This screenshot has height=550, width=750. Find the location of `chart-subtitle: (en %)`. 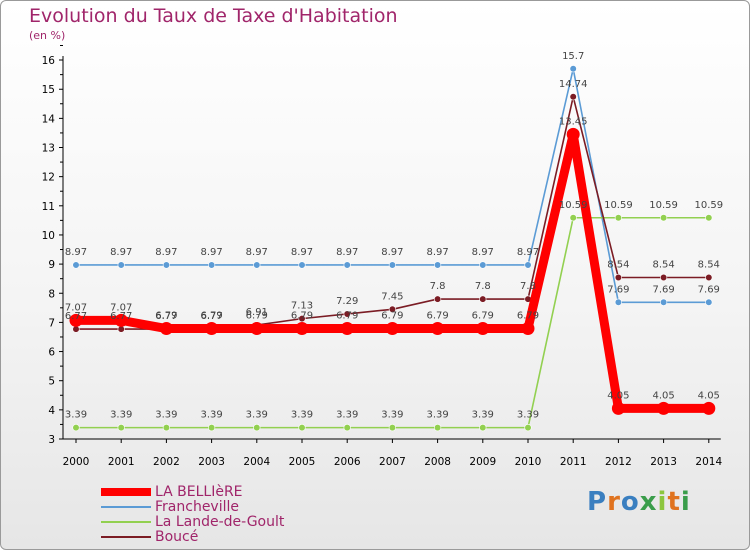

chart-subtitle: (en %) is located at coordinates (47, 35).